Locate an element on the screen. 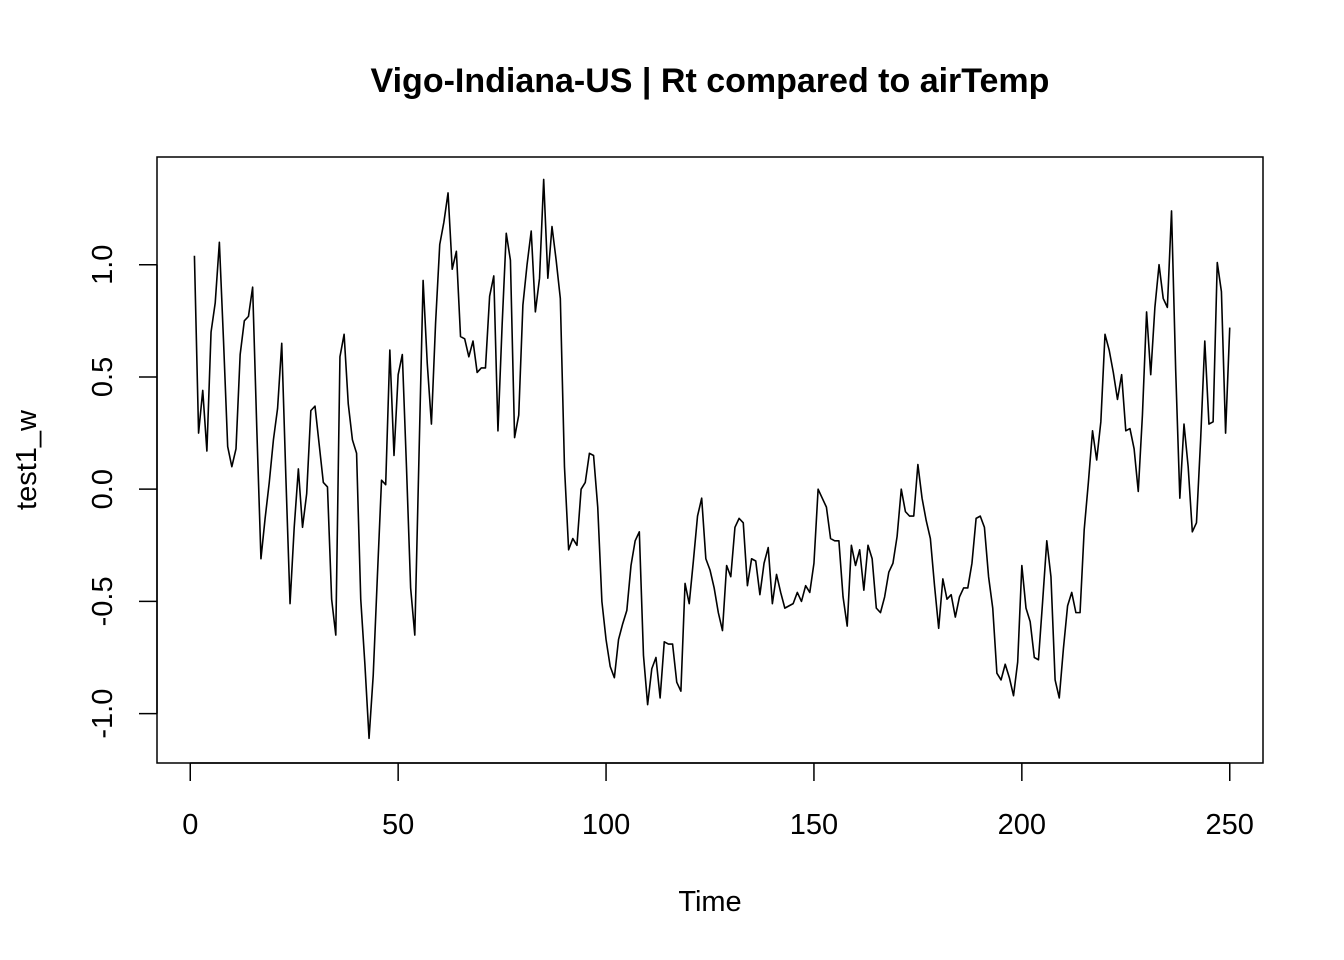 The height and width of the screenshot is (960, 1344). chart-title: Vigo-Indiana-US | Rt compared to airTemp is located at coordinates (710, 81).